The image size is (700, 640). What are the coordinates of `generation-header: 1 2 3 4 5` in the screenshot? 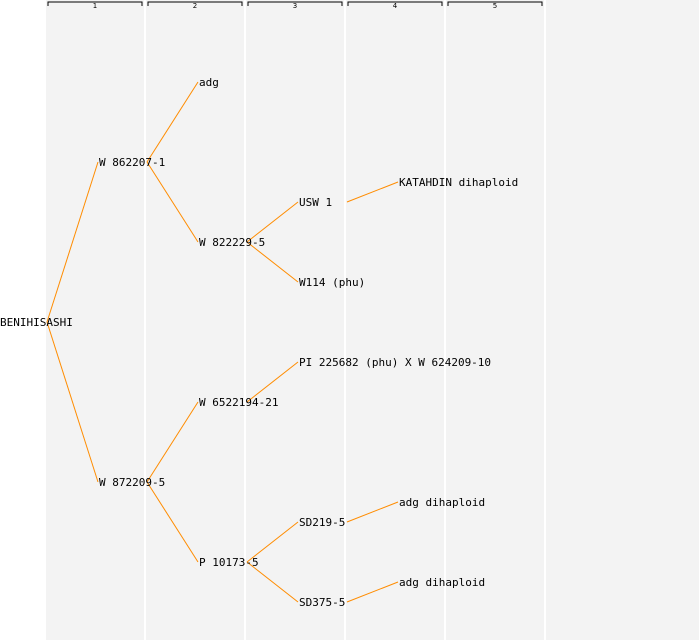 It's located at (295, 5).